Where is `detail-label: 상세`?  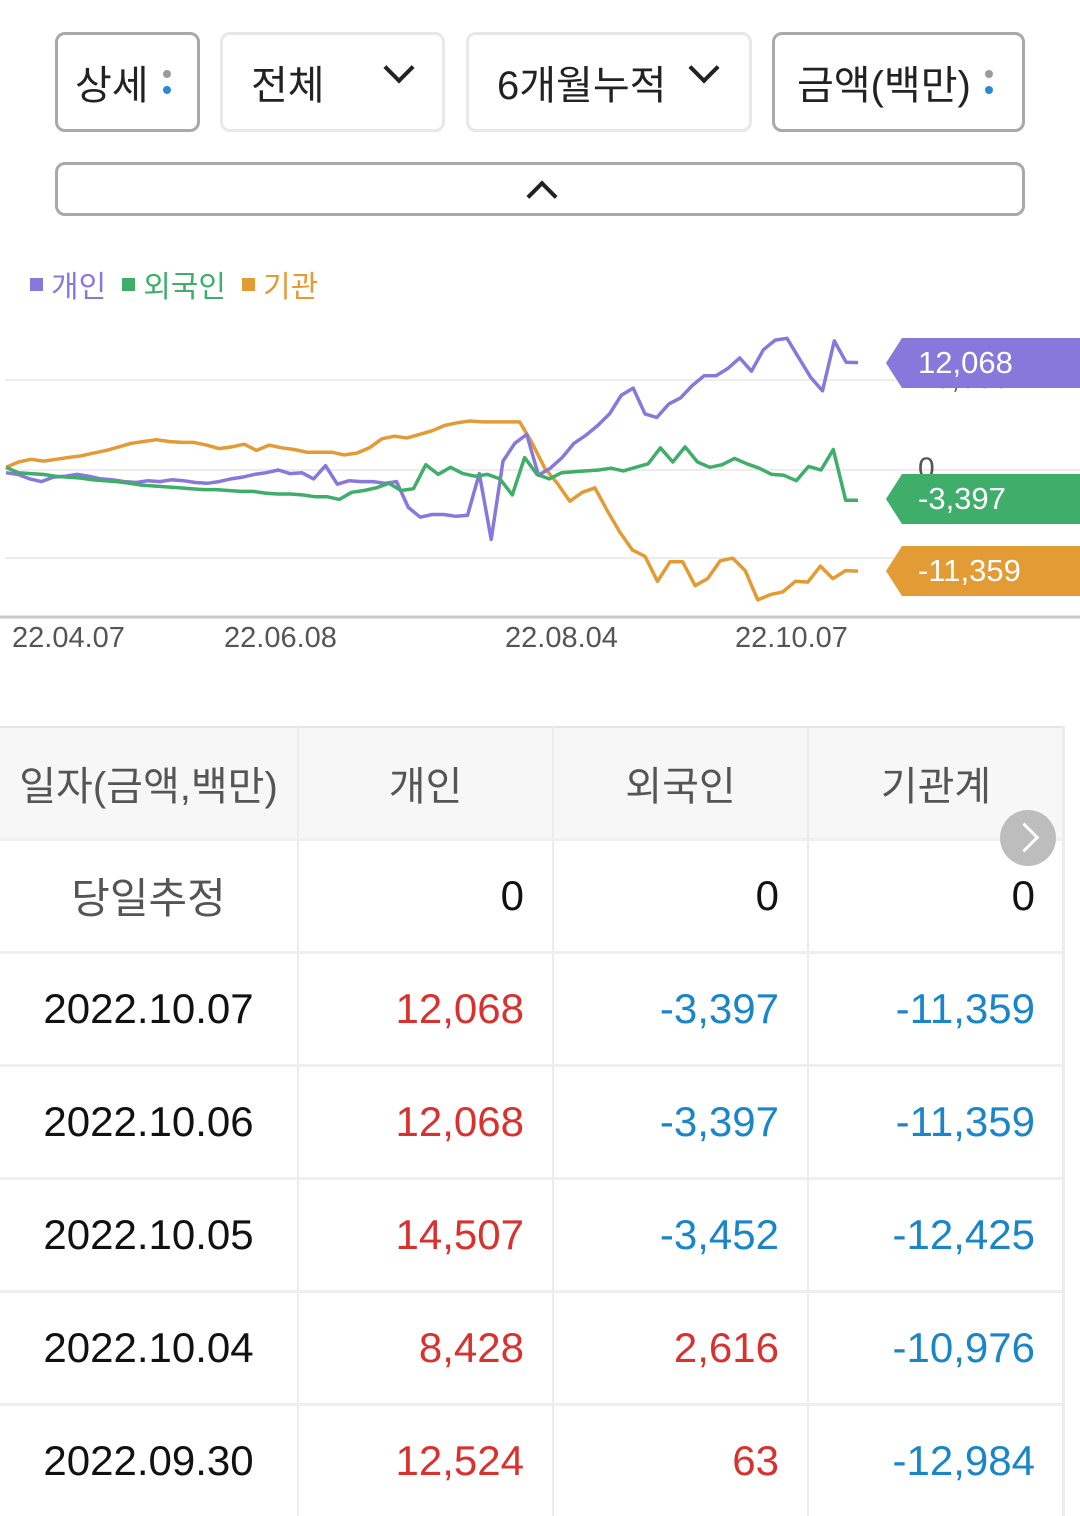
detail-label: 상세 is located at coordinates (112, 86).